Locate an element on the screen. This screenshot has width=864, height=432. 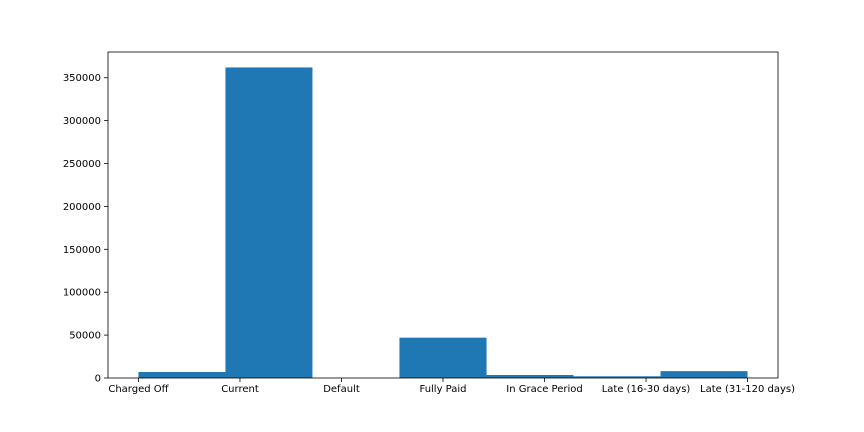
y-tick-label: 150000 is located at coordinates (82, 250).